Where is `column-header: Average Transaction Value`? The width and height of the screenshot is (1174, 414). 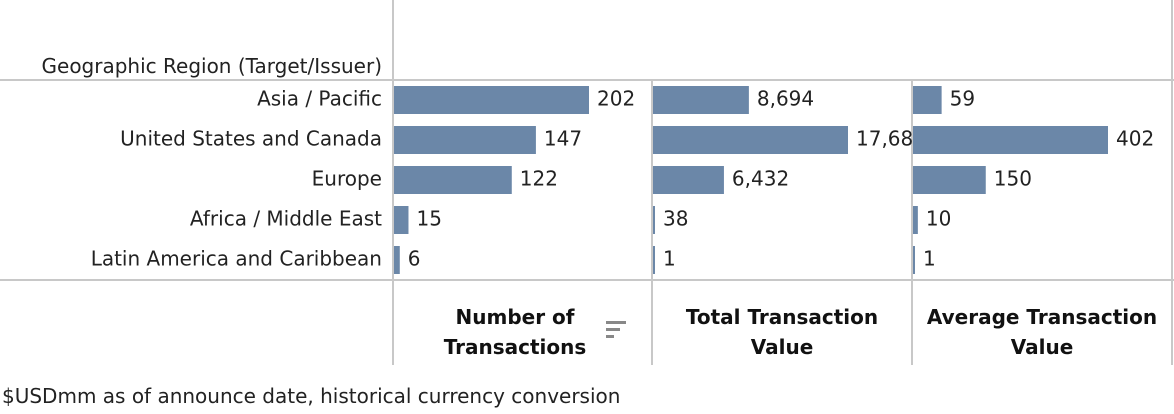 column-header: Average Transaction Value is located at coordinates (1042, 332).